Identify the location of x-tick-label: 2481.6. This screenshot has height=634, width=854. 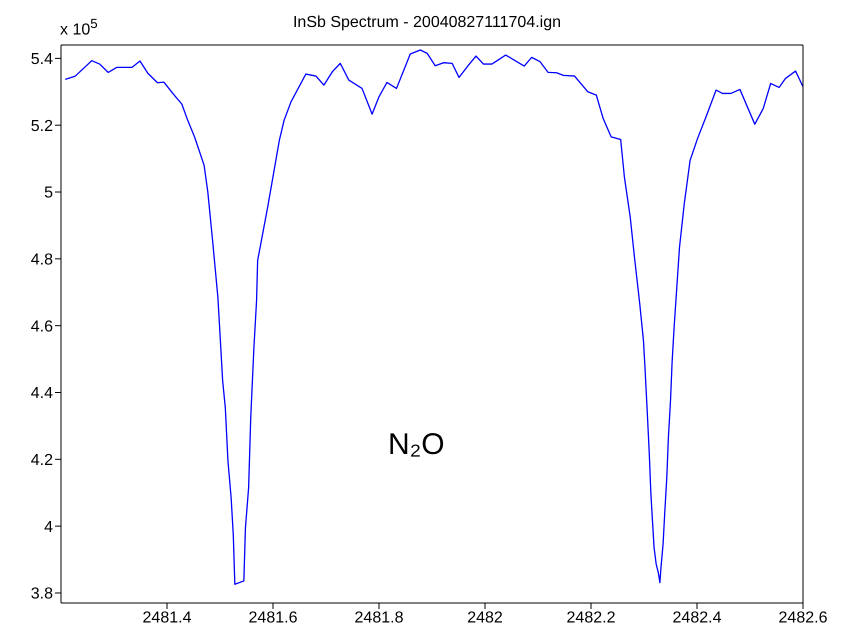
(273, 617).